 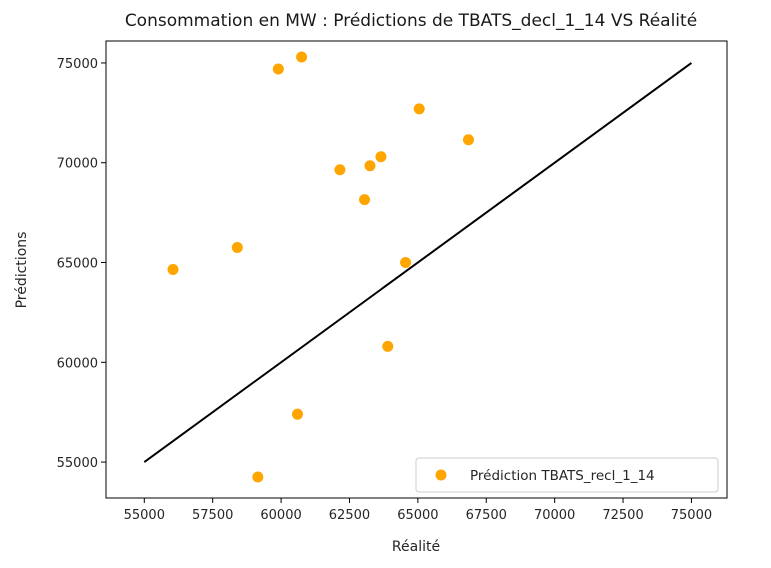 What do you see at coordinates (416, 547) in the screenshot?
I see `x-axis-label: Réalité` at bounding box center [416, 547].